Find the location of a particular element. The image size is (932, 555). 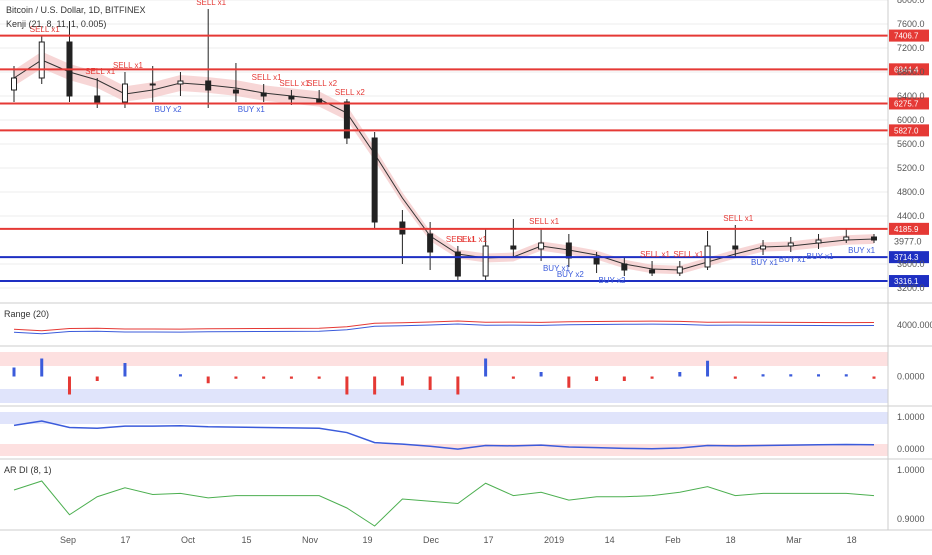

x-tick-label: Mar is located at coordinates (794, 540).